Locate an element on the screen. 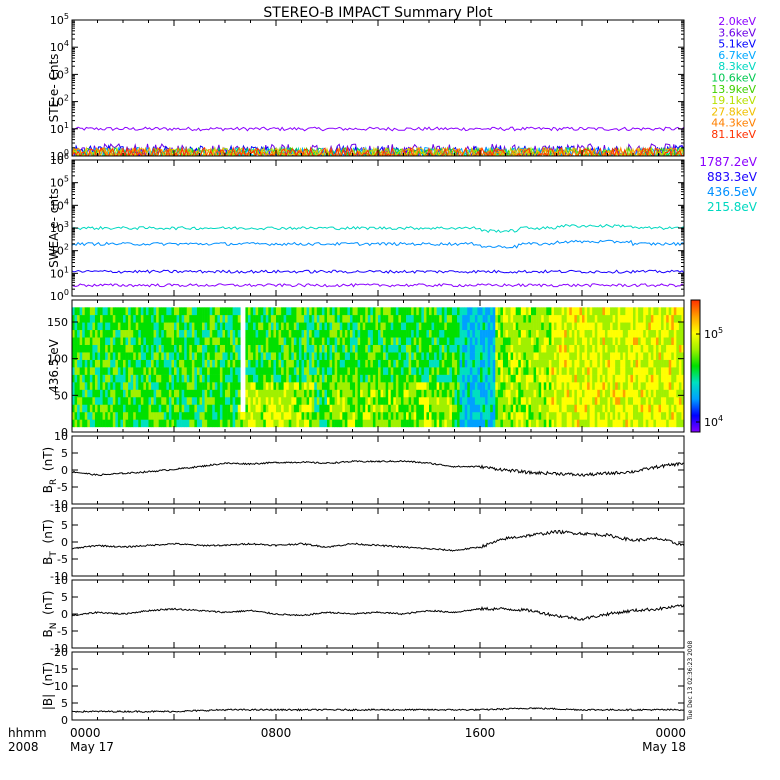 This screenshot has height=780, width=780. heatmap-cells is located at coordinates (378, 367).